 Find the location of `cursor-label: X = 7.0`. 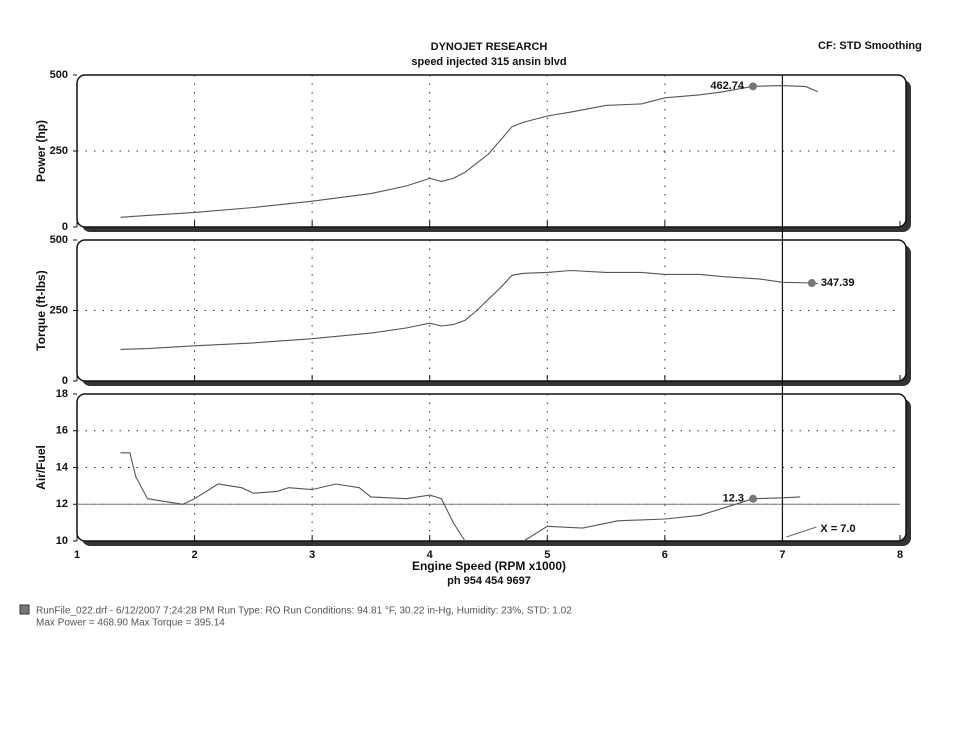

cursor-label: X = 7.0 is located at coordinates (837, 529).